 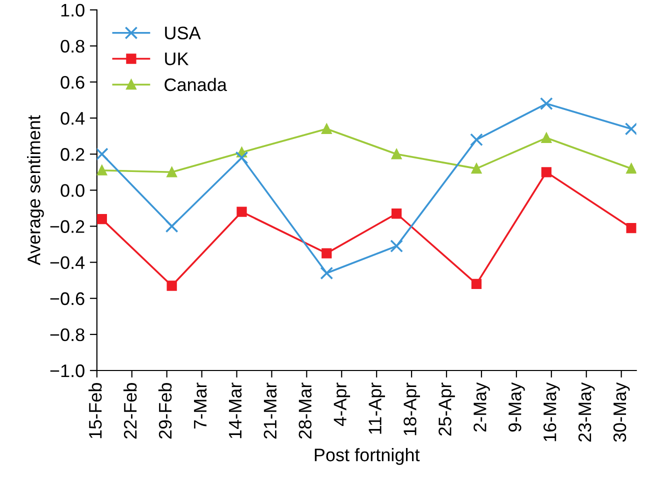 I want to click on legend-label: UK, so click(x=177, y=59).